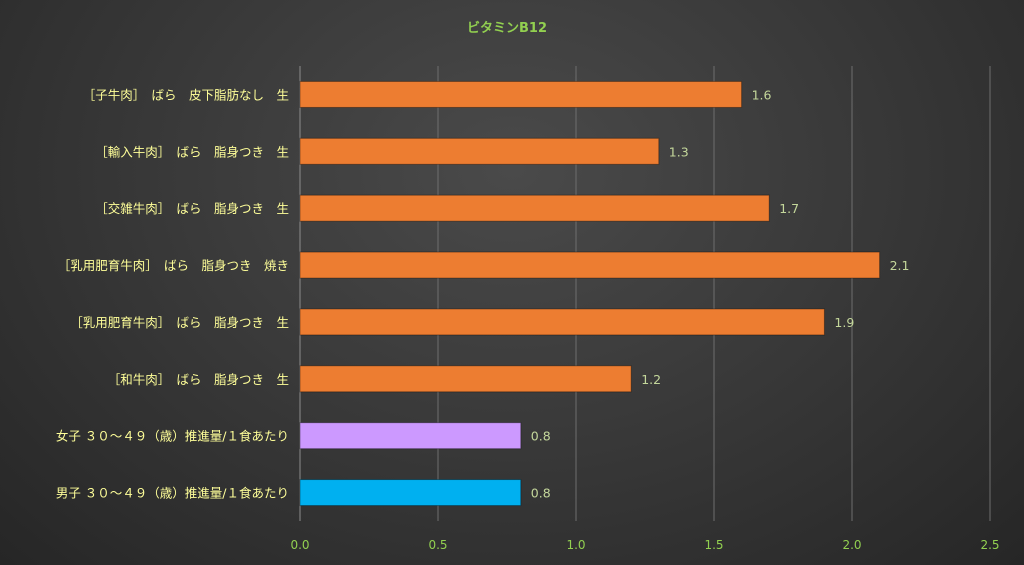  What do you see at coordinates (173, 265) in the screenshot?
I see `category-label: ［乳用肥育牛肉］ ばら 脂身つき 焼き` at bounding box center [173, 265].